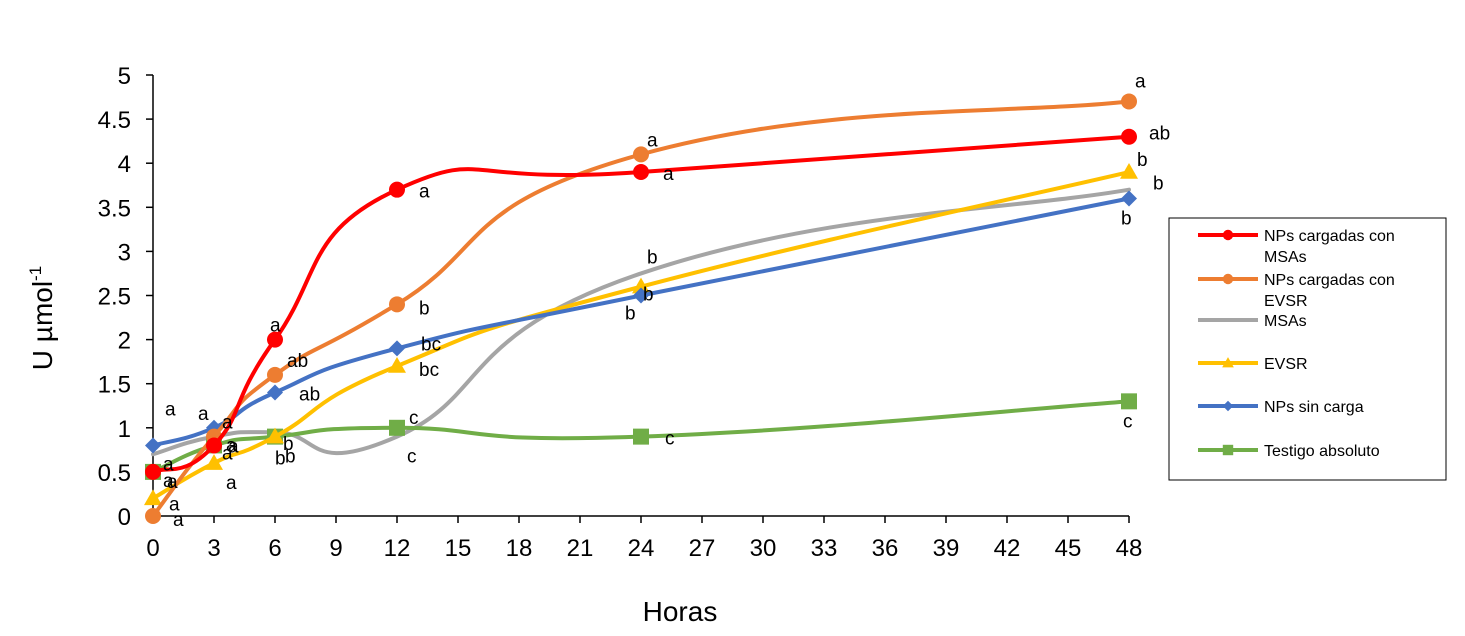 Image resolution: width=1465 pixels, height=636 pixels. I want to click on x-tick-label: 0, so click(152, 548).